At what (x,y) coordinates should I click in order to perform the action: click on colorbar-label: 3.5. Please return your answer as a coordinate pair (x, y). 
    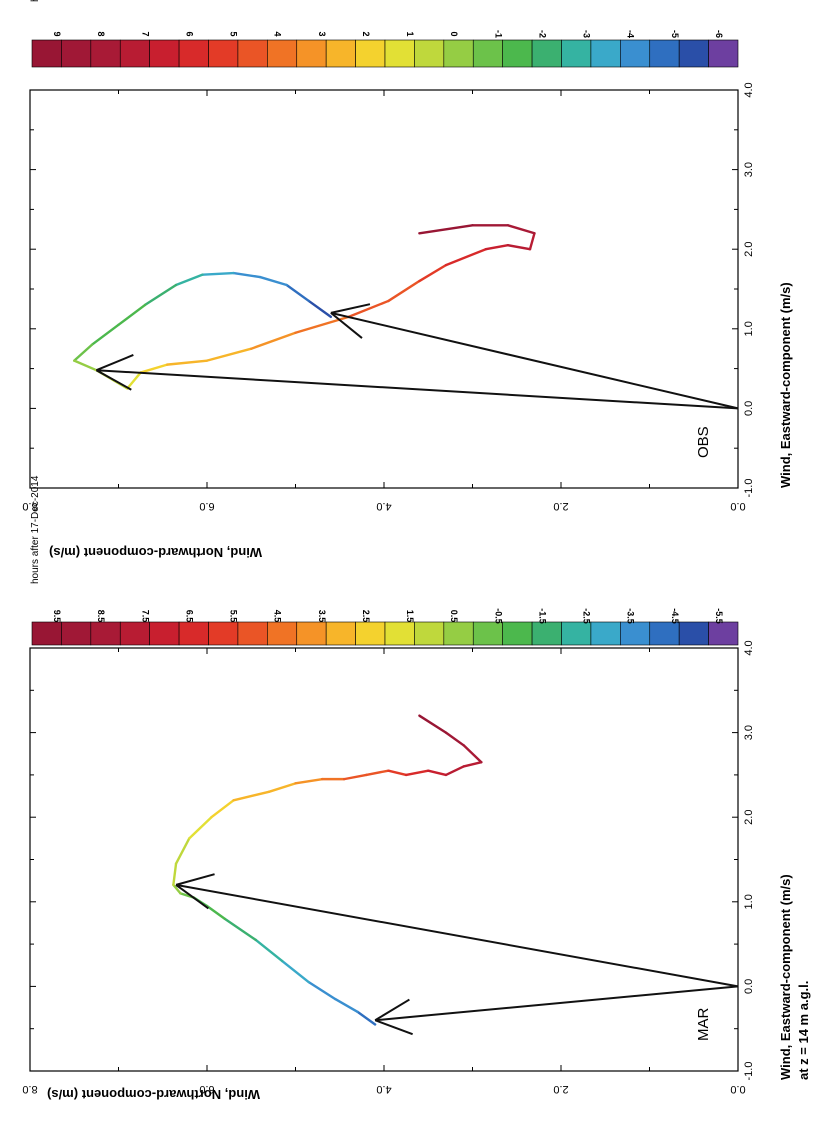
    Looking at the image, I should click on (322, 616).